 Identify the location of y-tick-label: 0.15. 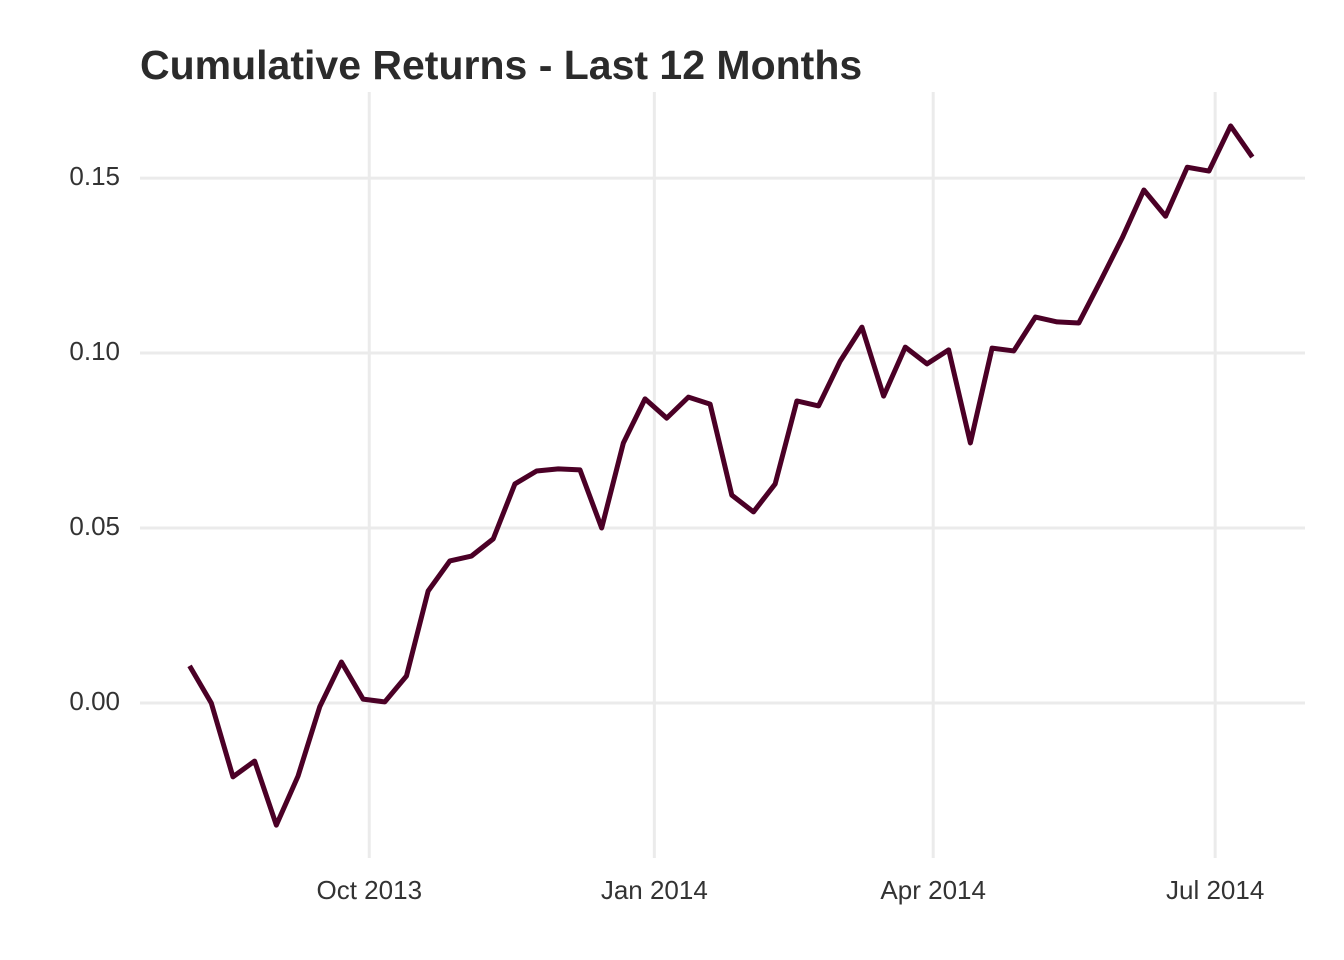
(94, 176).